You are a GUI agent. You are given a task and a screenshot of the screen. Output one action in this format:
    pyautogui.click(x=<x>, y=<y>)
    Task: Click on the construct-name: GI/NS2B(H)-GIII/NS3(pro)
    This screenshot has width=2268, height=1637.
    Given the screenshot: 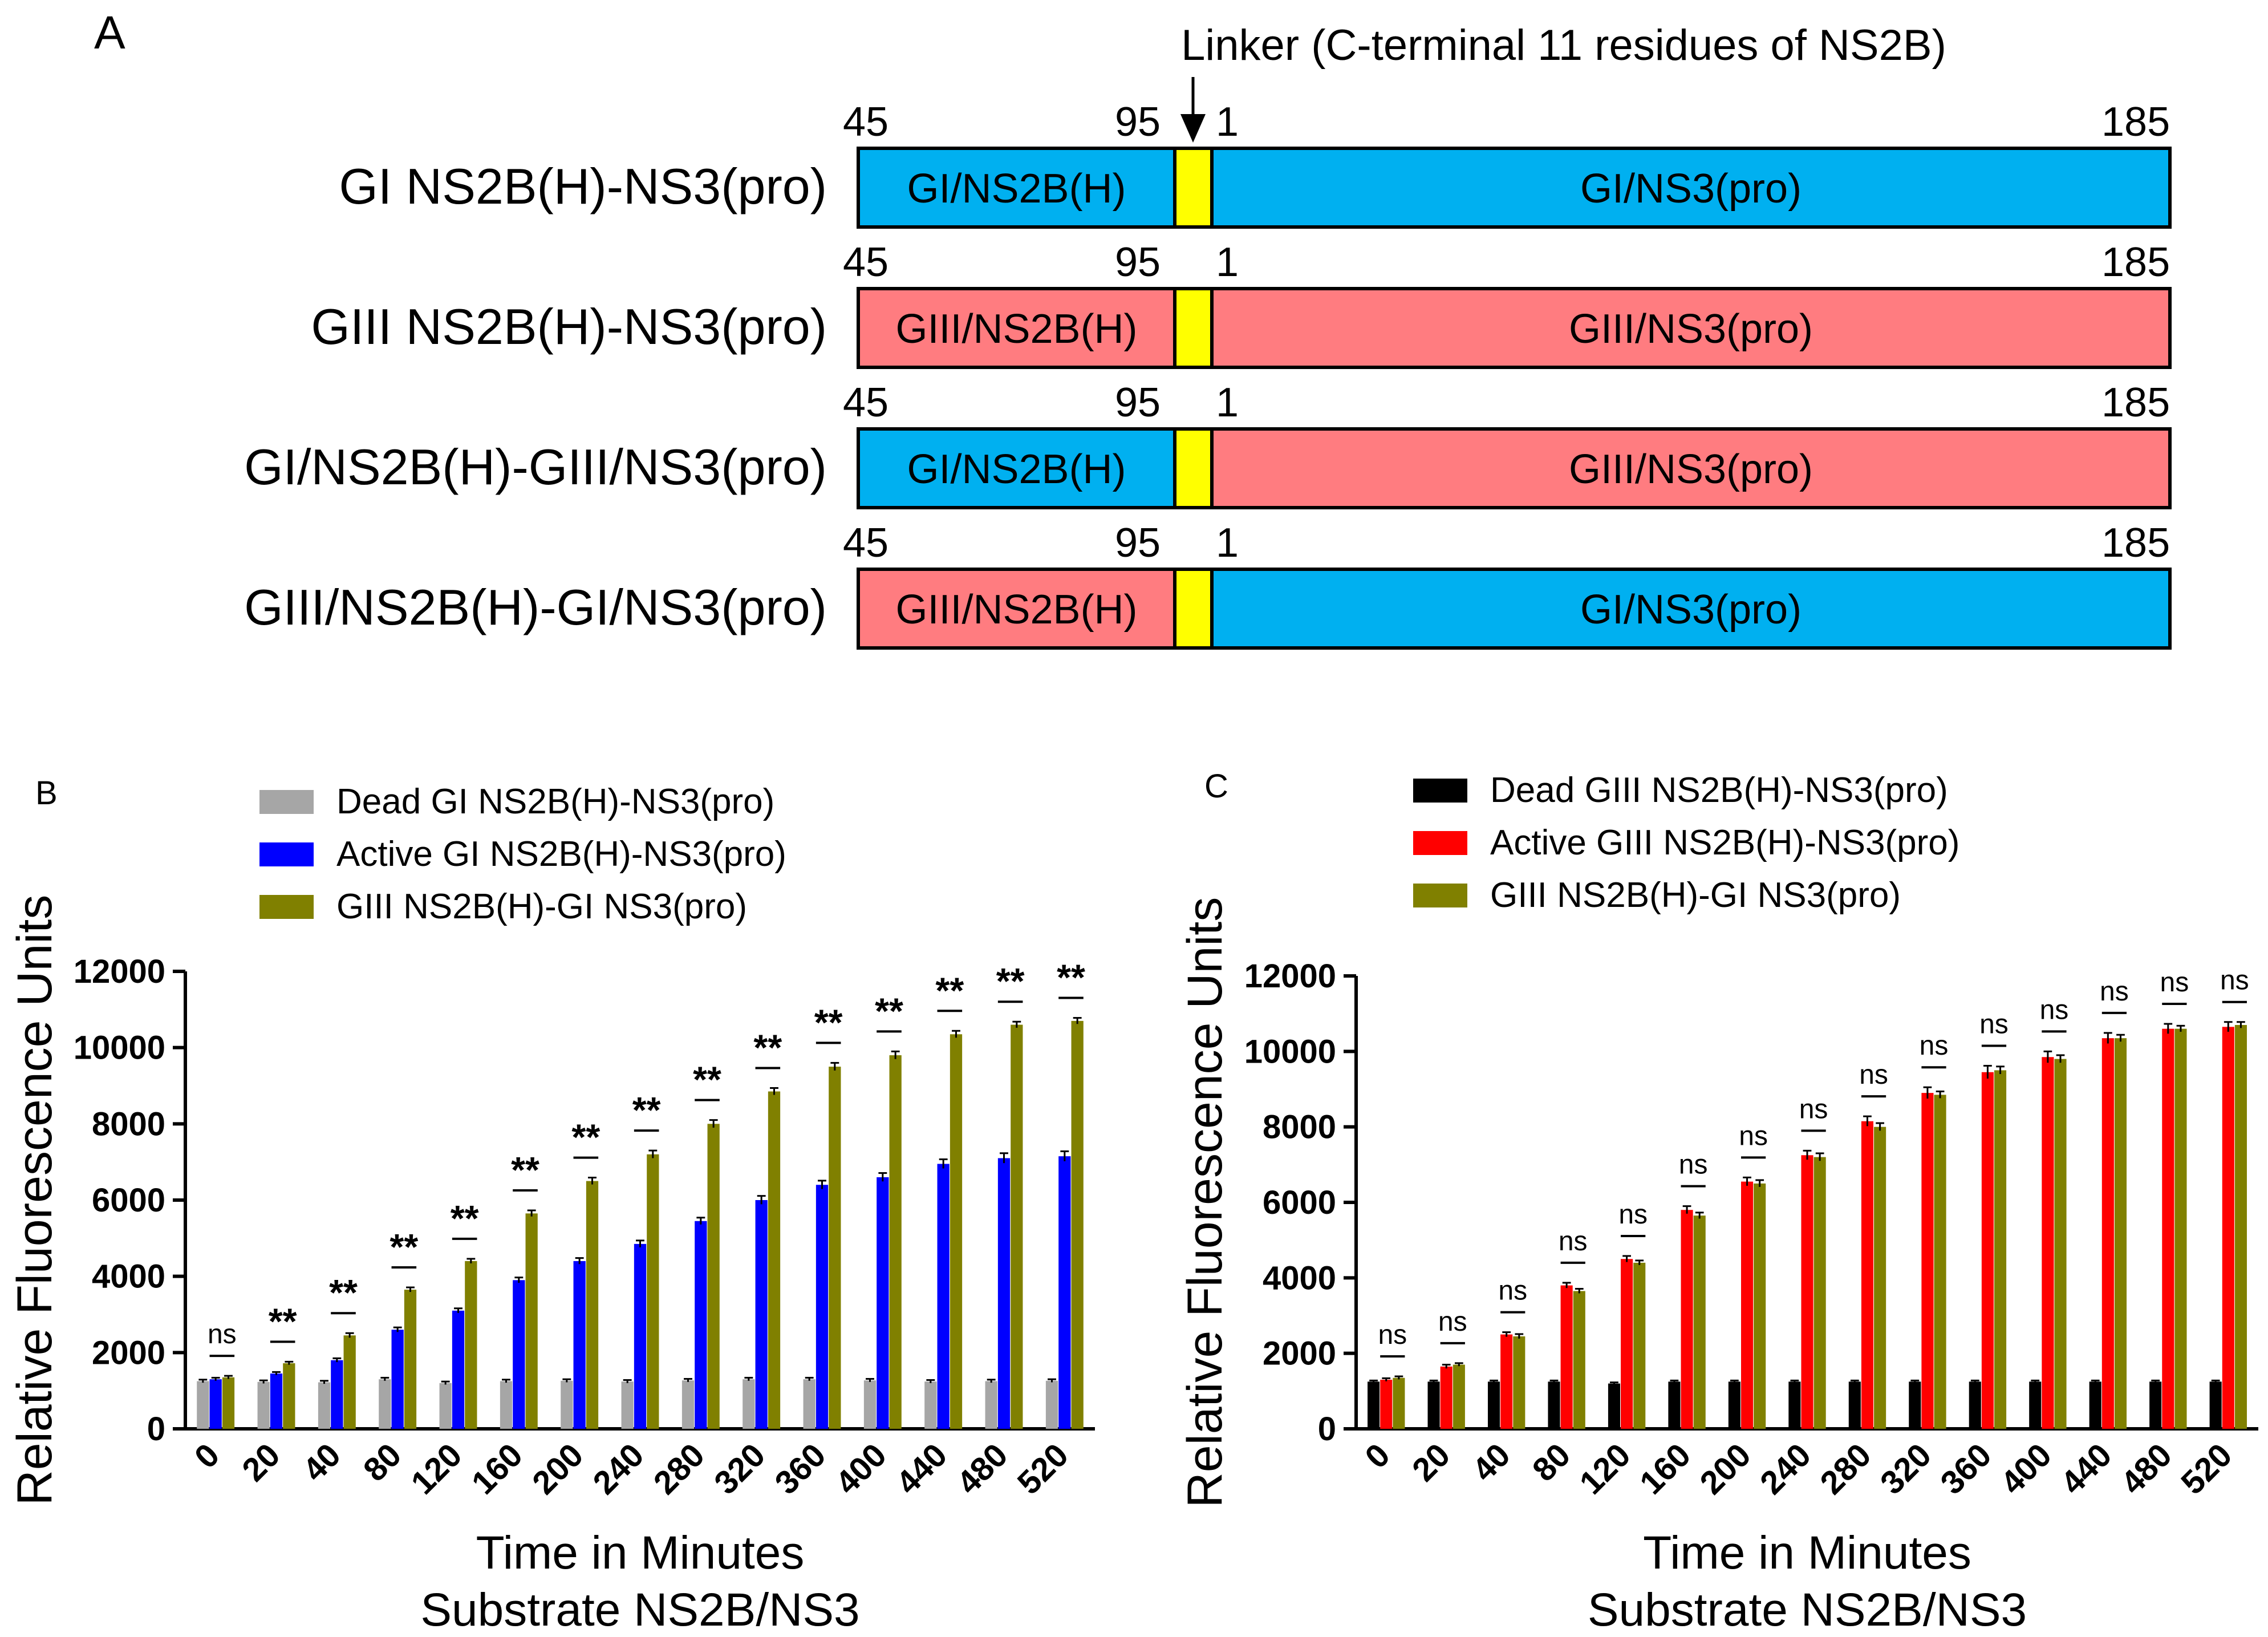 What is the action you would take?
    pyautogui.click(x=535, y=467)
    